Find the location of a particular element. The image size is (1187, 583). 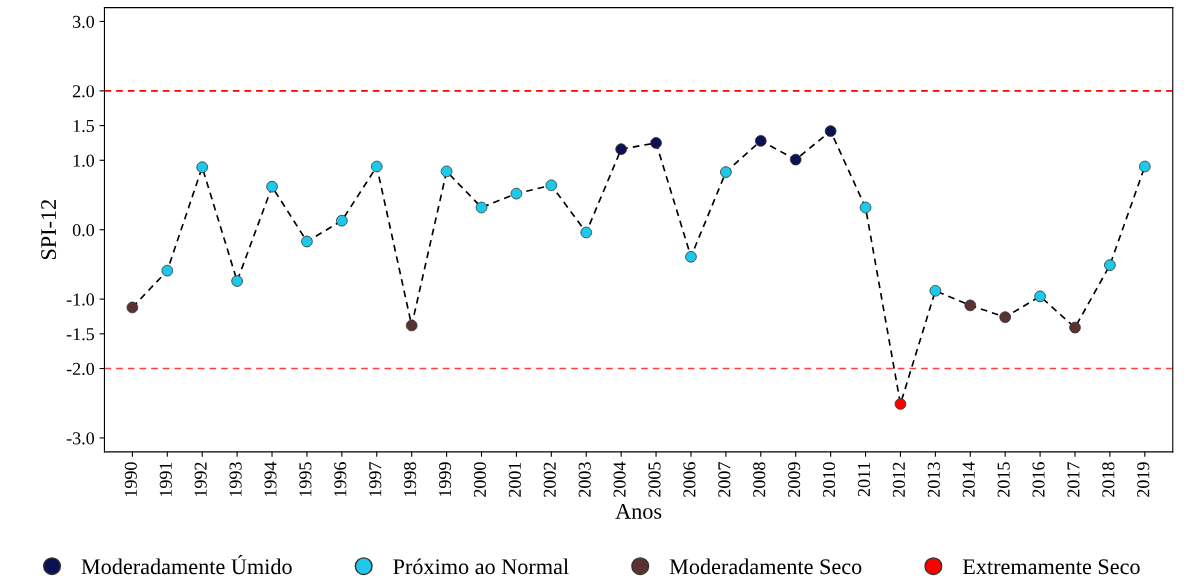

y-tick-label: -2.0 is located at coordinates (80, 369).